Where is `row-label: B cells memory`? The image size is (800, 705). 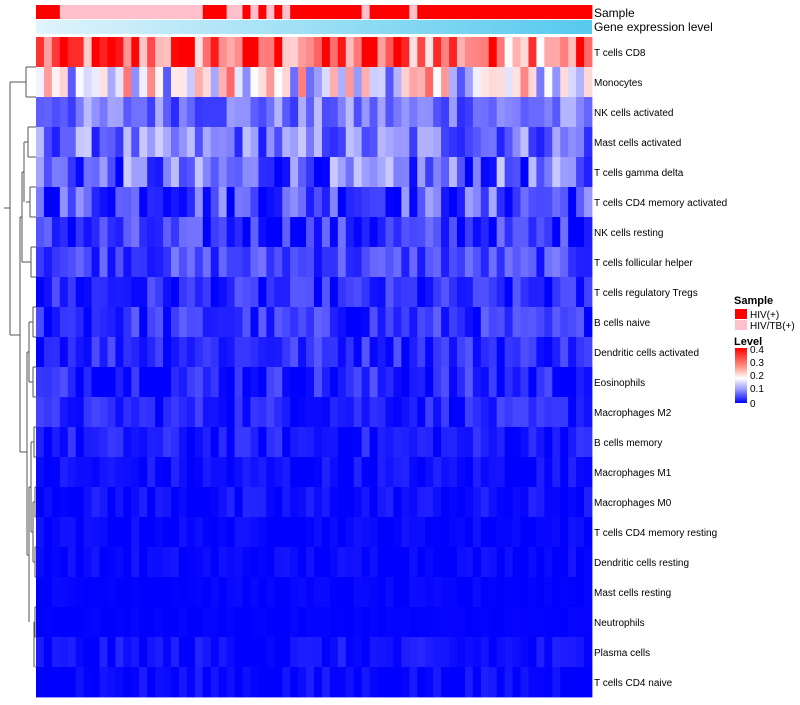
row-label: B cells memory is located at coordinates (628, 443).